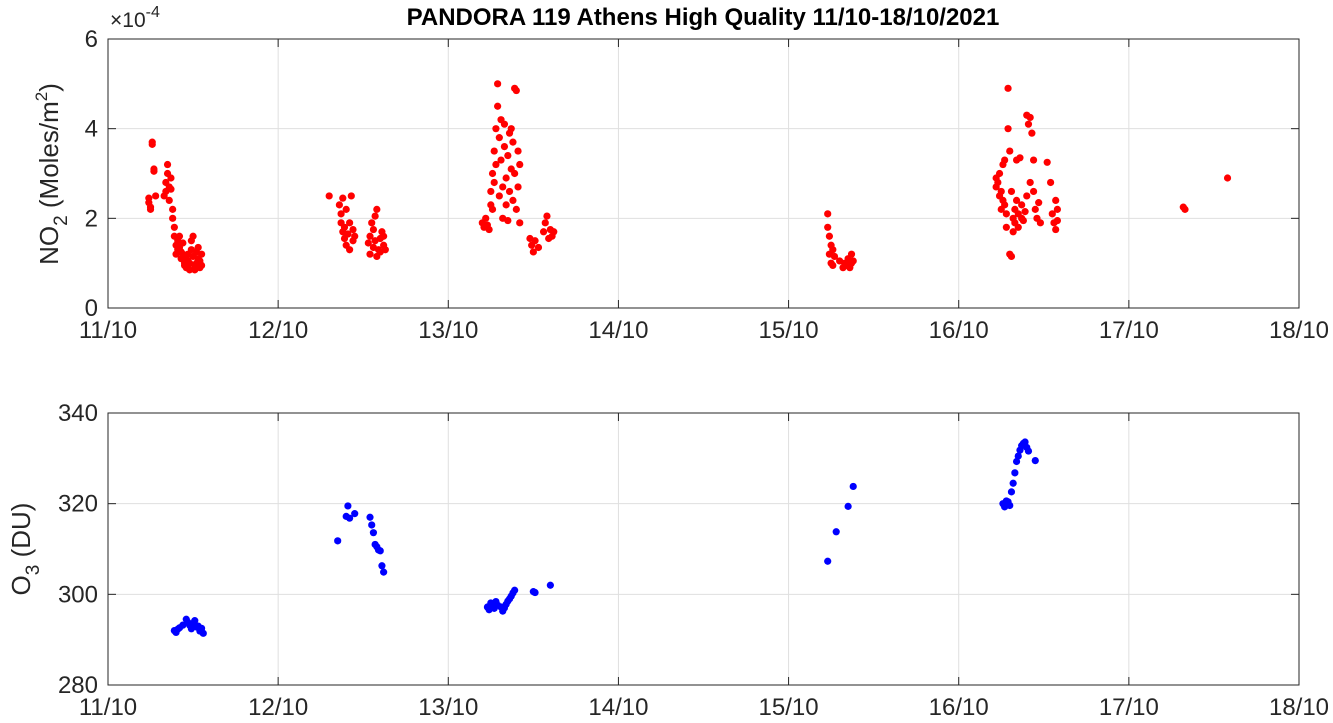  I want to click on no2-y-axis-label: NO2 (Moles/m2), so click(52, 174).